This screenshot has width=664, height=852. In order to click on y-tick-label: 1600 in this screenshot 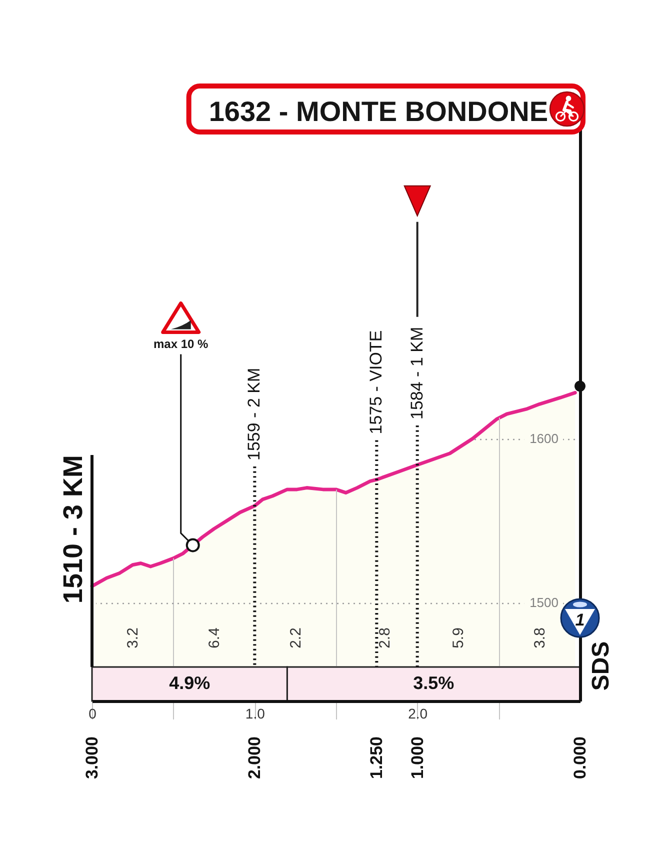, I will do `click(544, 438)`.